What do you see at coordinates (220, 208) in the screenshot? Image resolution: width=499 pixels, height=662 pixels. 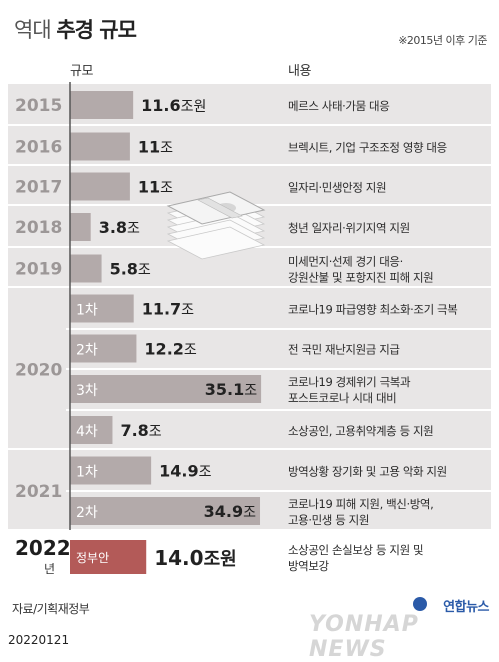 I see `bill-band` at bounding box center [220, 208].